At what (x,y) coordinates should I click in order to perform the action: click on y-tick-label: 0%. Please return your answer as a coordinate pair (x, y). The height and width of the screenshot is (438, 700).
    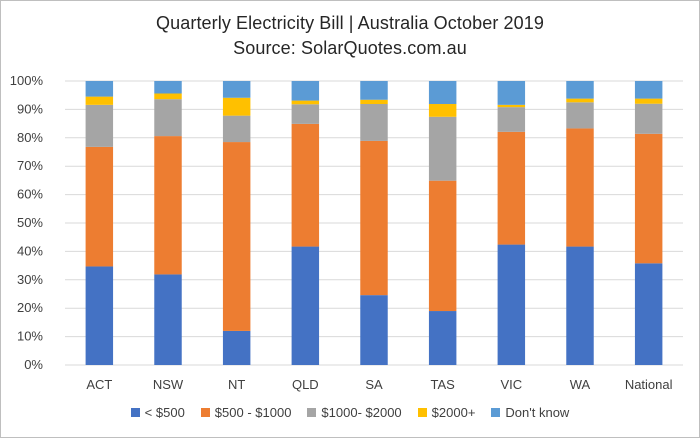
    Looking at the image, I should click on (33, 364).